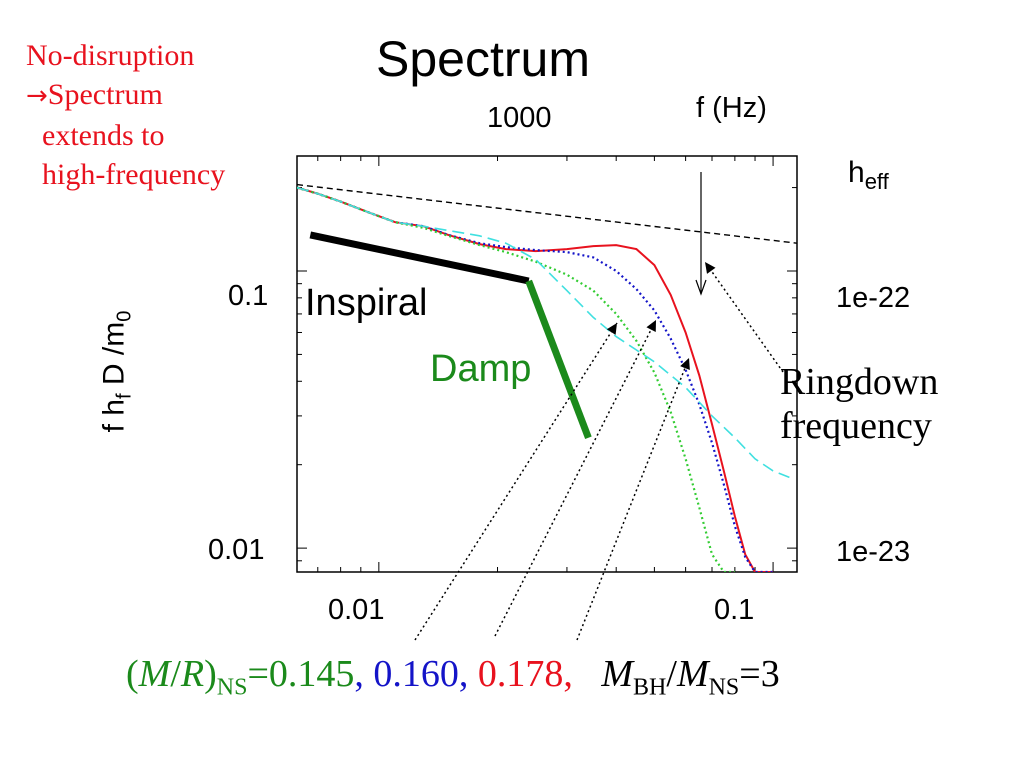 This screenshot has width=1024, height=768. I want to click on pointer-red-arrowhead-icon, so click(685, 364).